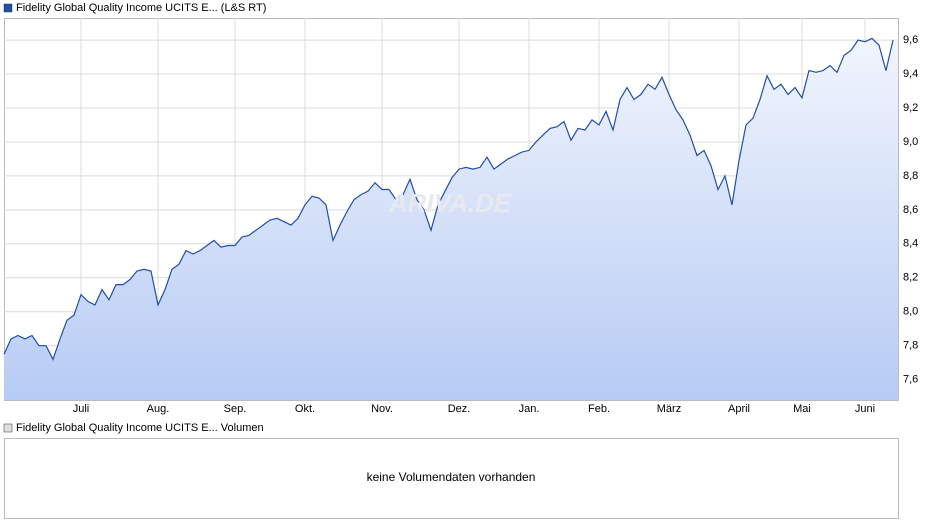 The height and width of the screenshot is (526, 940). What do you see at coordinates (865, 409) in the screenshot?
I see `x-tick-label: Juni` at bounding box center [865, 409].